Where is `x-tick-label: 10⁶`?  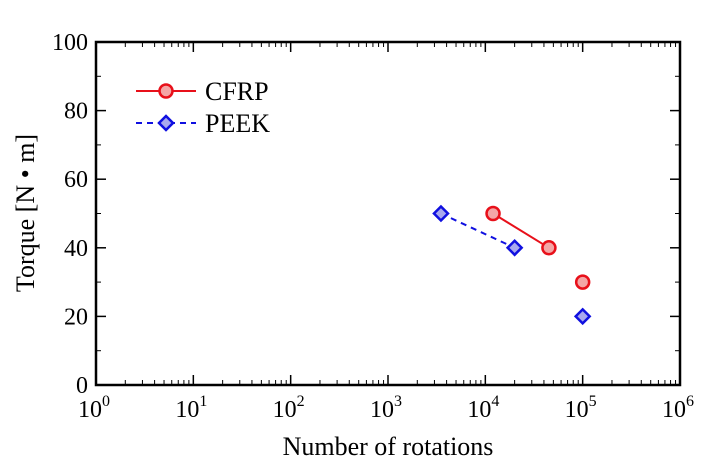 x-tick-label: 10⁶ is located at coordinates (678, 408).